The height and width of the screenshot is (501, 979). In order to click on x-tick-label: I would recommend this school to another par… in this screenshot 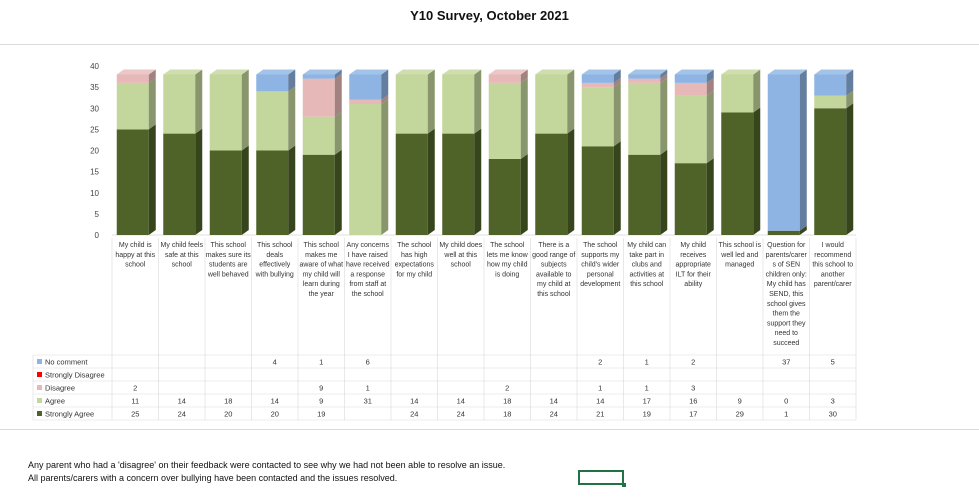, I will do `click(832, 265)`.